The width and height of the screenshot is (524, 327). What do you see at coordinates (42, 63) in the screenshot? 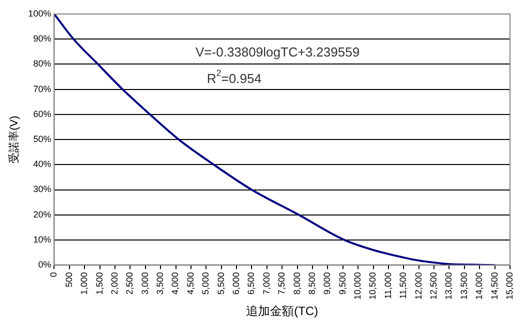
I see `y-tick-label: 80%` at bounding box center [42, 63].